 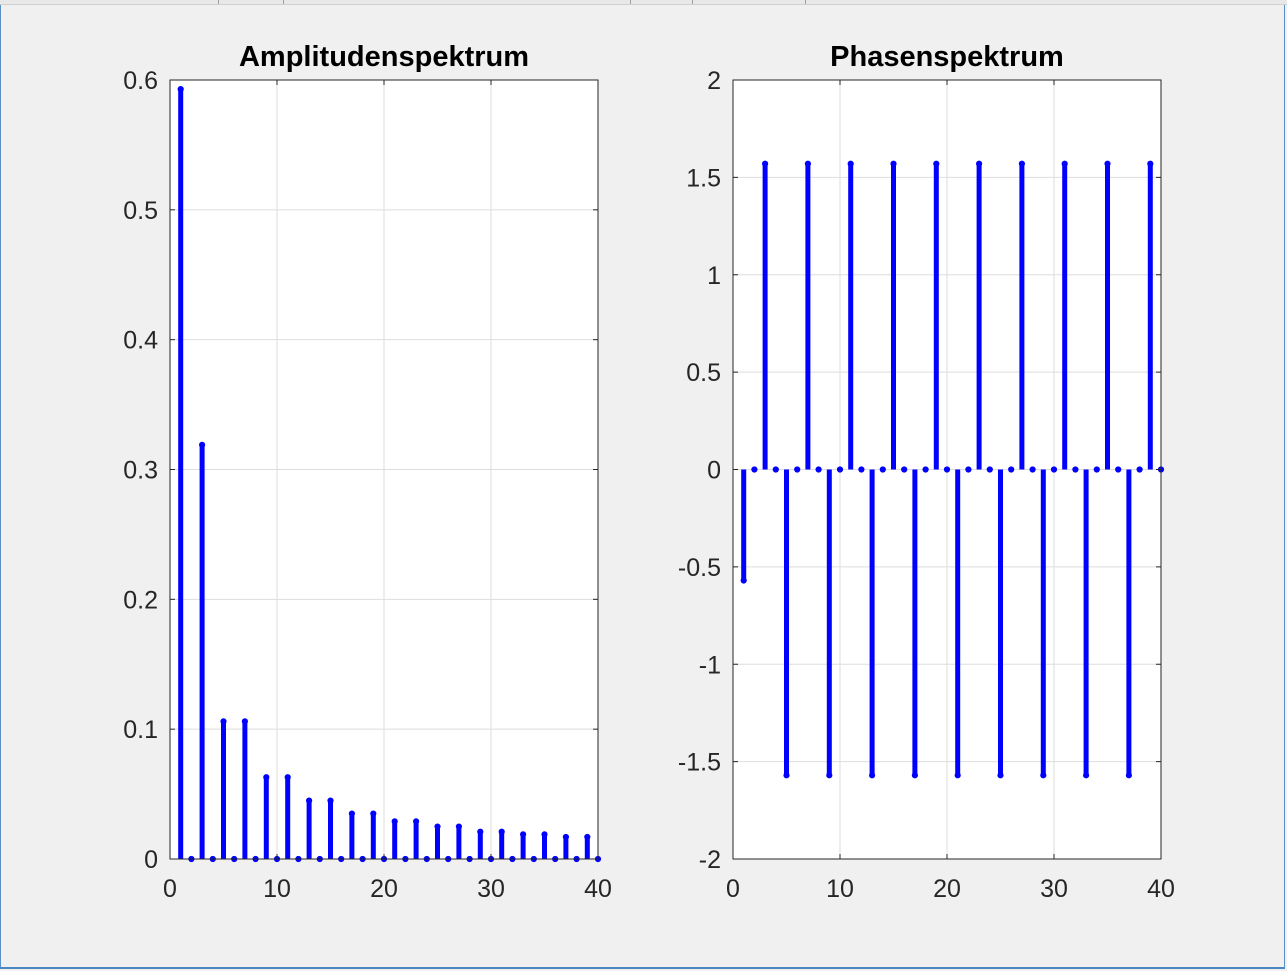 I want to click on phase-ytick-label: 1, so click(x=714, y=276).